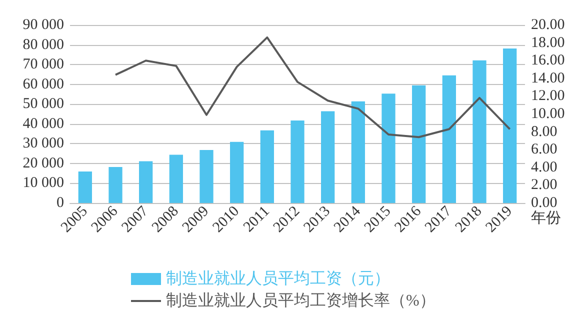 This screenshot has height=324, width=588. What do you see at coordinates (278, 279) in the screenshot?
I see `legend-label: 制造业就业人员平均工资（元）` at bounding box center [278, 279].